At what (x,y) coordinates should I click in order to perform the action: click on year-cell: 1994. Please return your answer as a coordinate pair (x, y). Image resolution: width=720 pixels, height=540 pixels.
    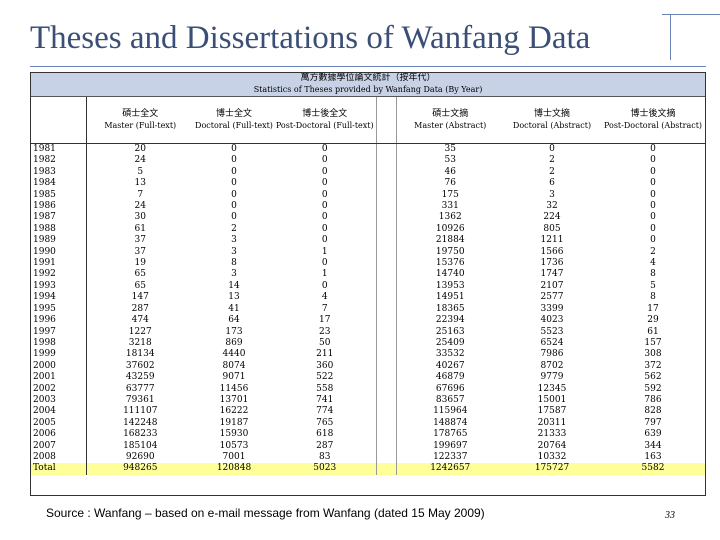
    Looking at the image, I should click on (58, 298).